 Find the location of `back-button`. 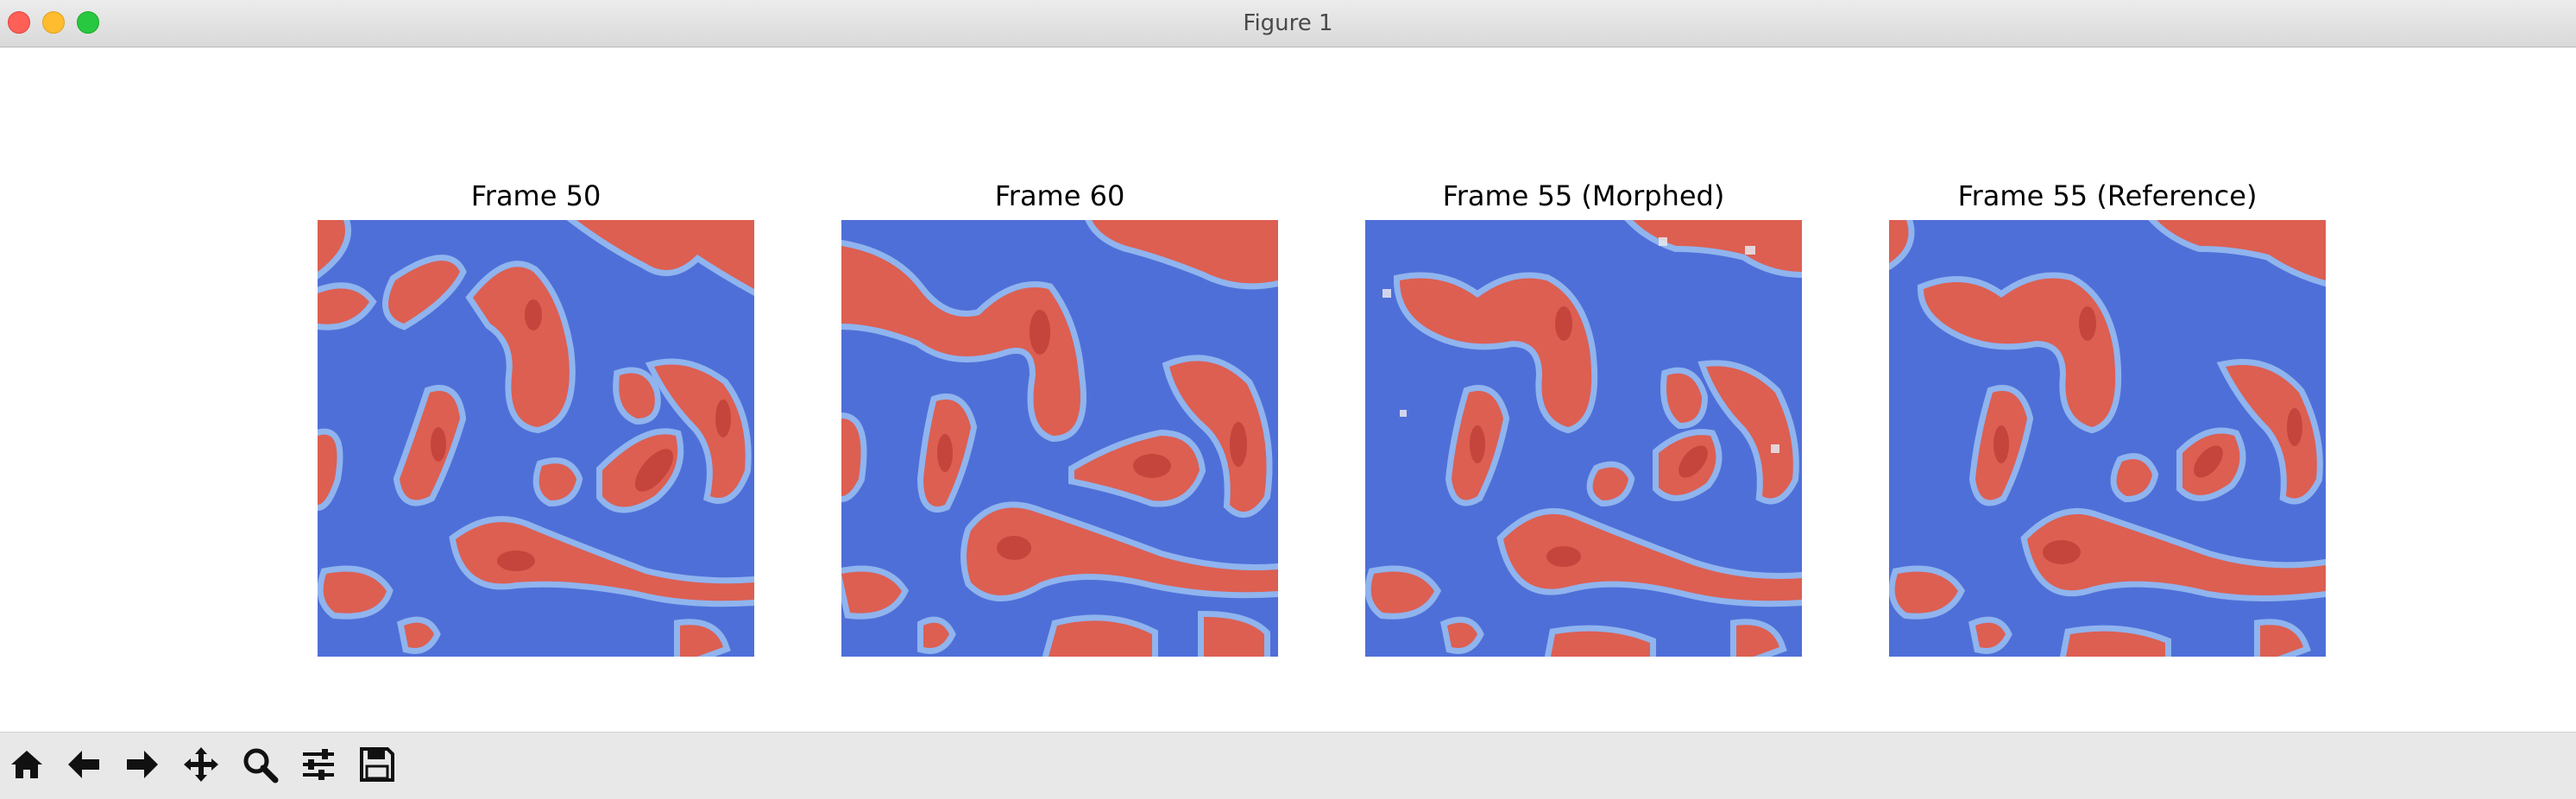

back-button is located at coordinates (83, 764).